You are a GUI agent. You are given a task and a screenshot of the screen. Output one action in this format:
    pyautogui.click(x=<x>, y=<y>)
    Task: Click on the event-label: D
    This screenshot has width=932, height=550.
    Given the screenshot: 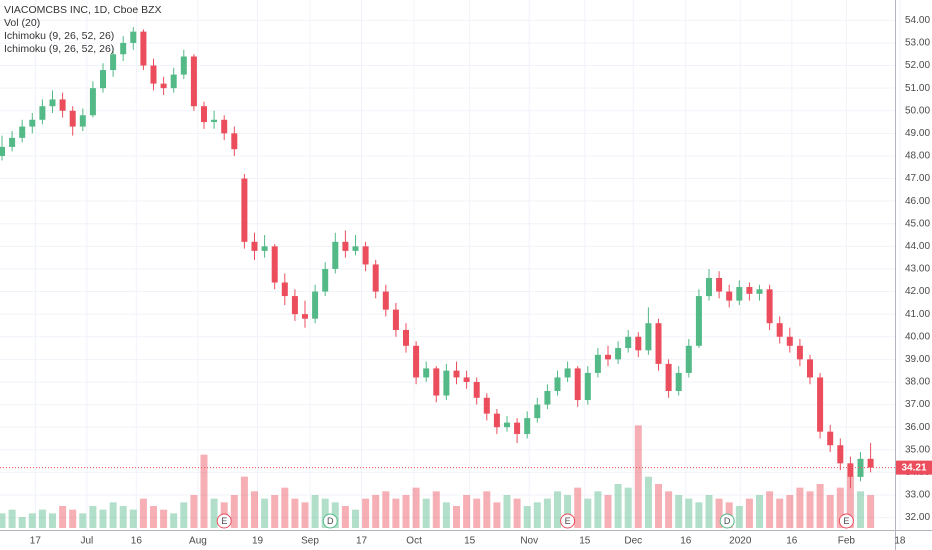 What is the action you would take?
    pyautogui.click(x=330, y=521)
    